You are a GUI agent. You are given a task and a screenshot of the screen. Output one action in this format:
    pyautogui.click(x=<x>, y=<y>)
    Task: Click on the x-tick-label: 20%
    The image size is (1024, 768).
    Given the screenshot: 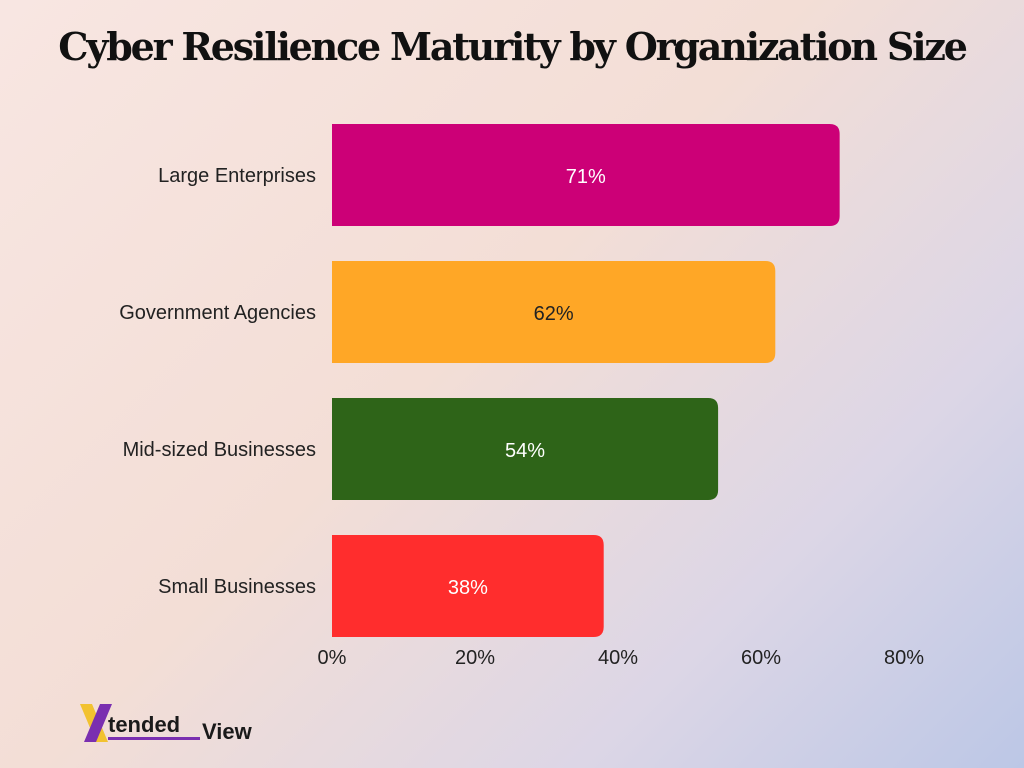 What is the action you would take?
    pyautogui.click(x=475, y=658)
    